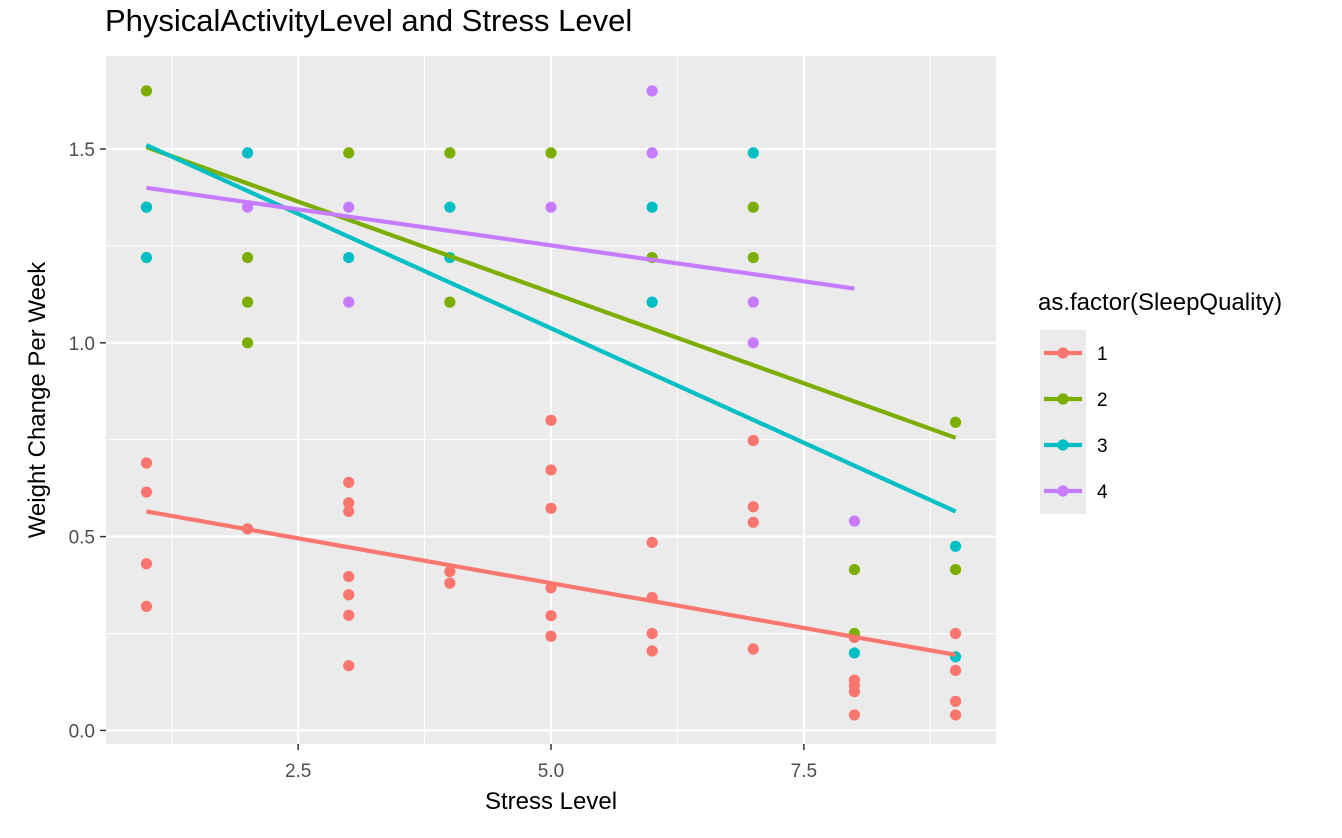  I want to click on y-tick-label: 1.5, so click(82, 150).